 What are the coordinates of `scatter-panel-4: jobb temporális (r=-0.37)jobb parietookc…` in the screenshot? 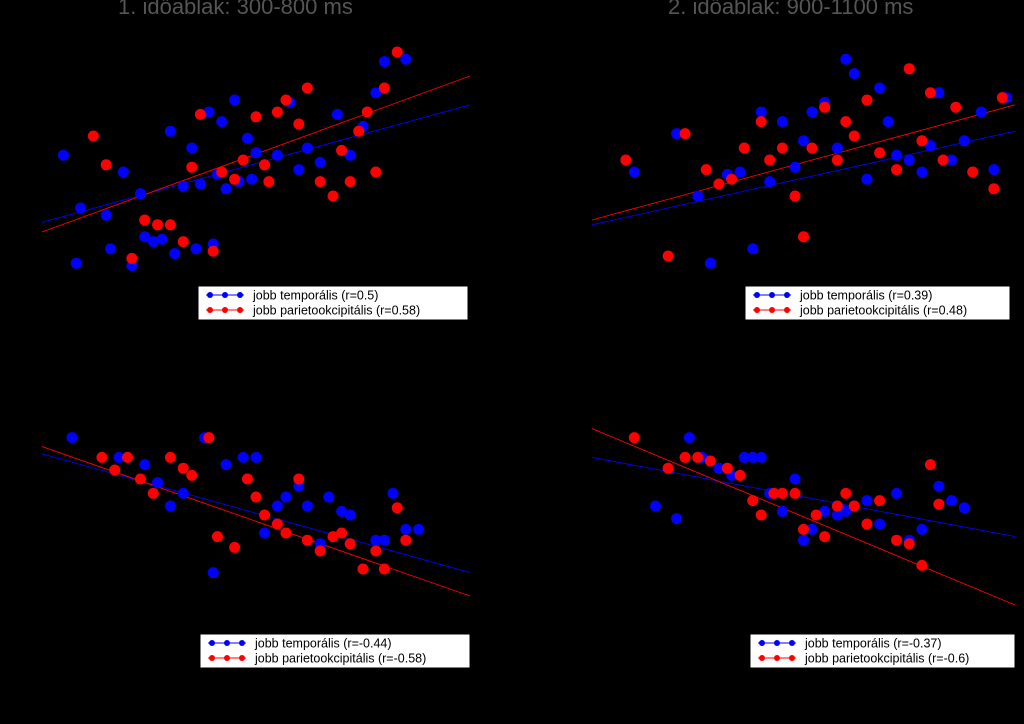 It's located at (803, 548).